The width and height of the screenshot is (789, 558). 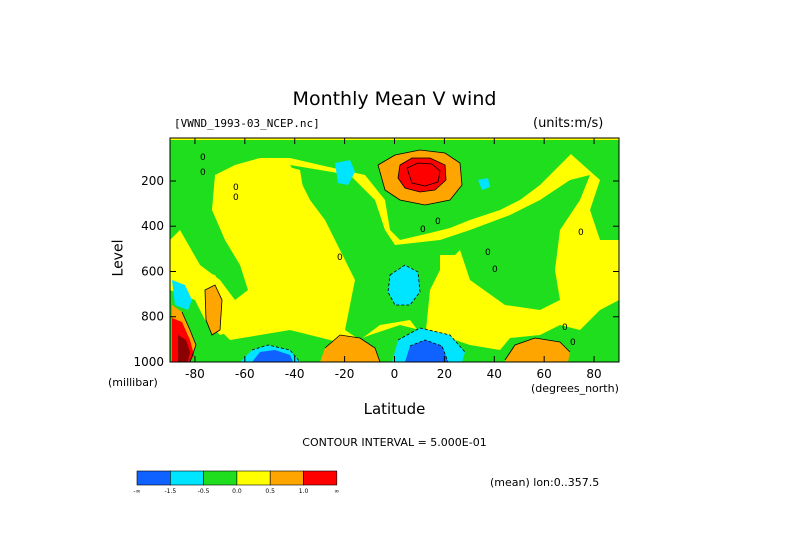 I want to click on x-axis-label: Latitude, so click(x=394, y=409).